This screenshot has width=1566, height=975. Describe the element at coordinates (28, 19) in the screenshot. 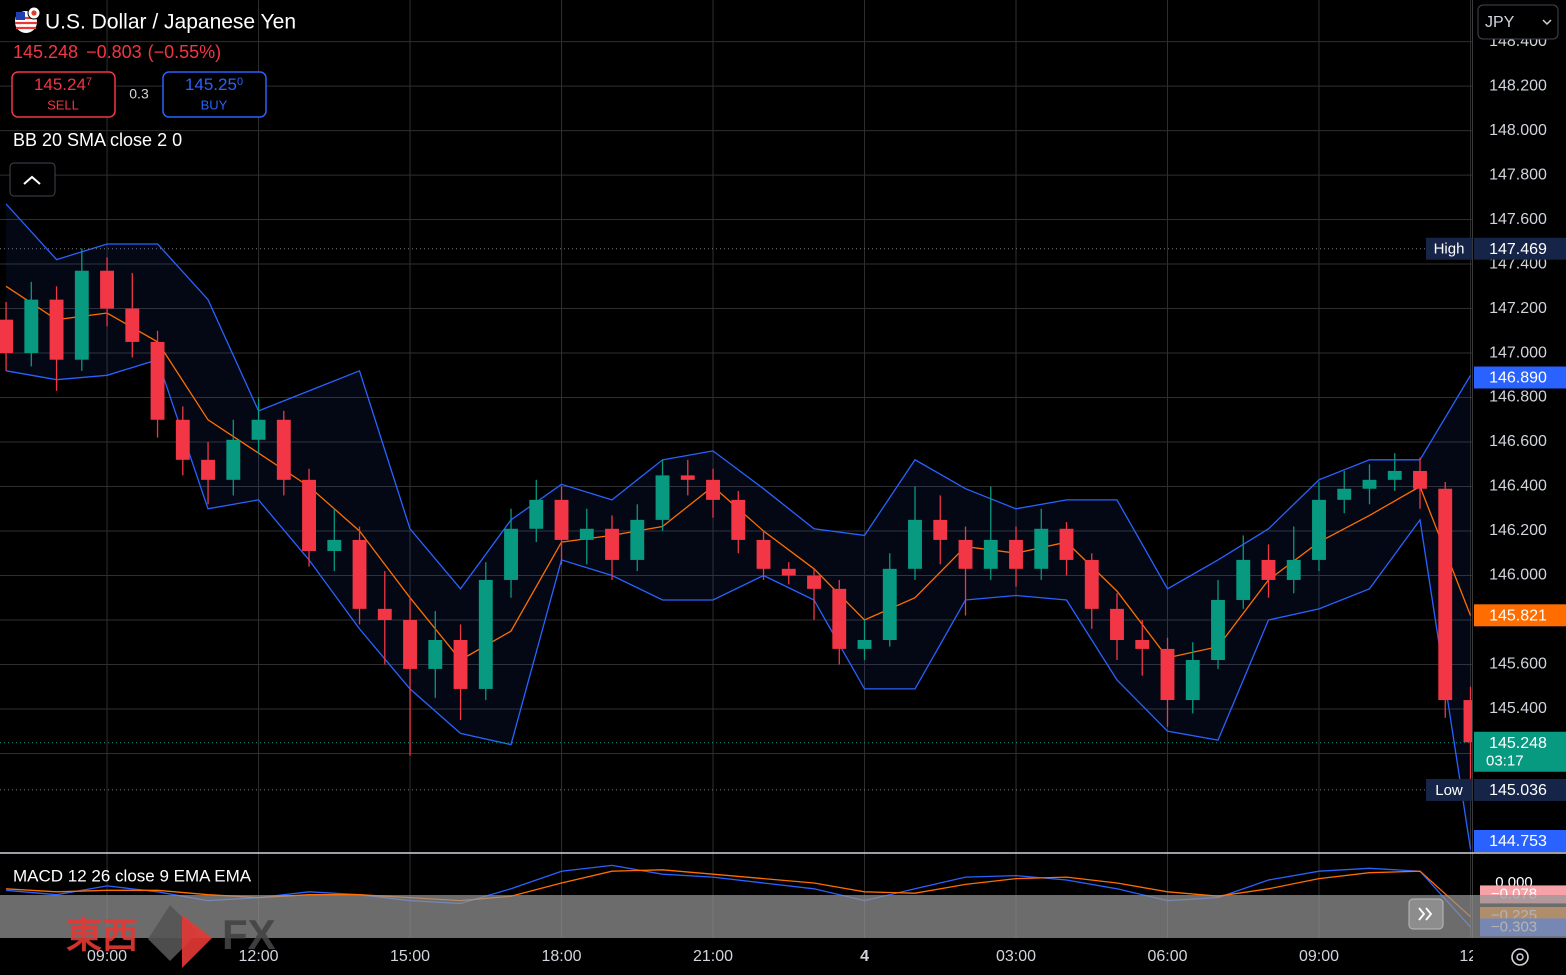

I see `symbol-icon` at that location.